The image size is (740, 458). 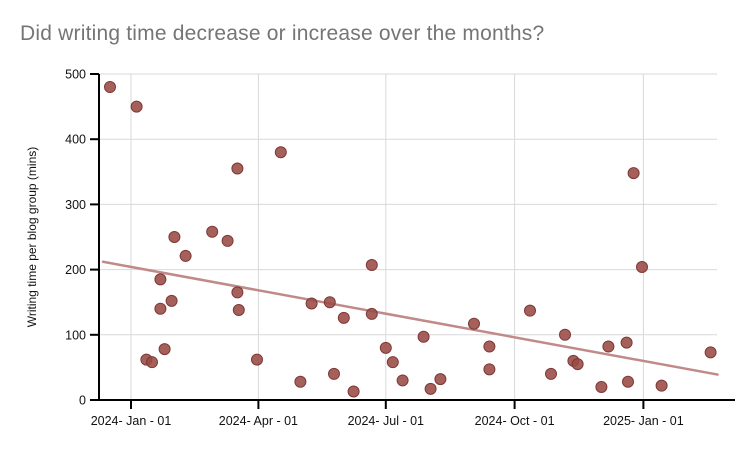 What do you see at coordinates (643, 421) in the screenshot?
I see `x-tick-label: 2025- Jan - 01` at bounding box center [643, 421].